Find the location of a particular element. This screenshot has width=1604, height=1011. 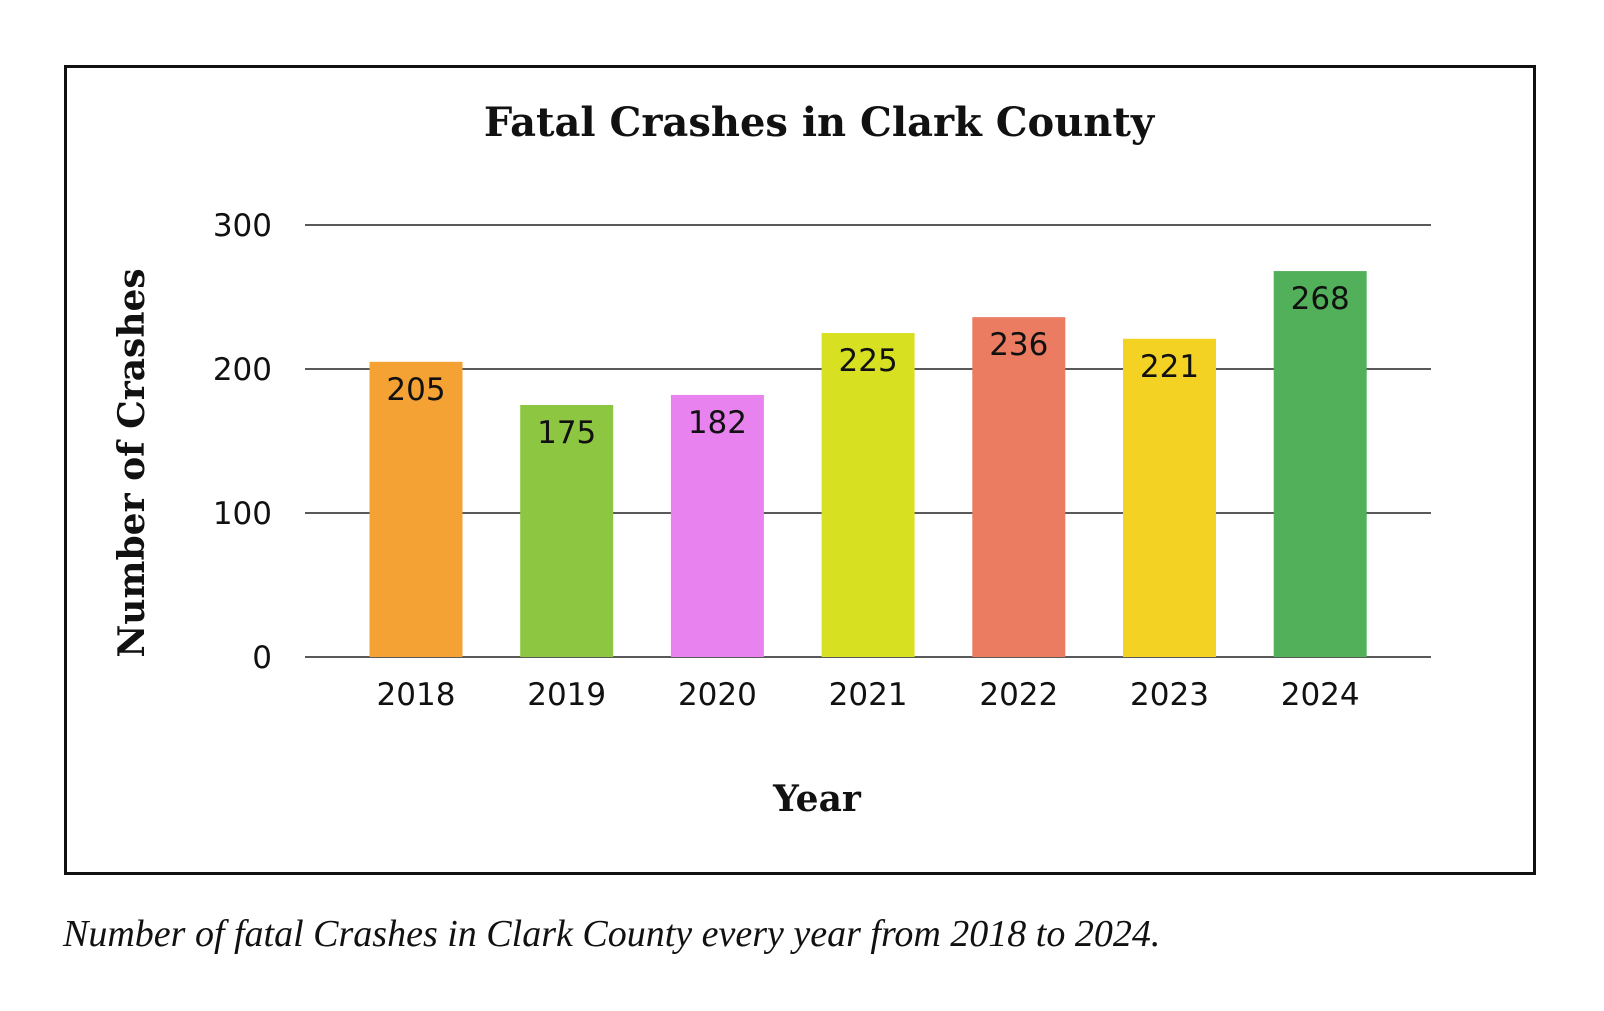

chart-title: Fatal Crashes in Clark County is located at coordinates (820, 122).